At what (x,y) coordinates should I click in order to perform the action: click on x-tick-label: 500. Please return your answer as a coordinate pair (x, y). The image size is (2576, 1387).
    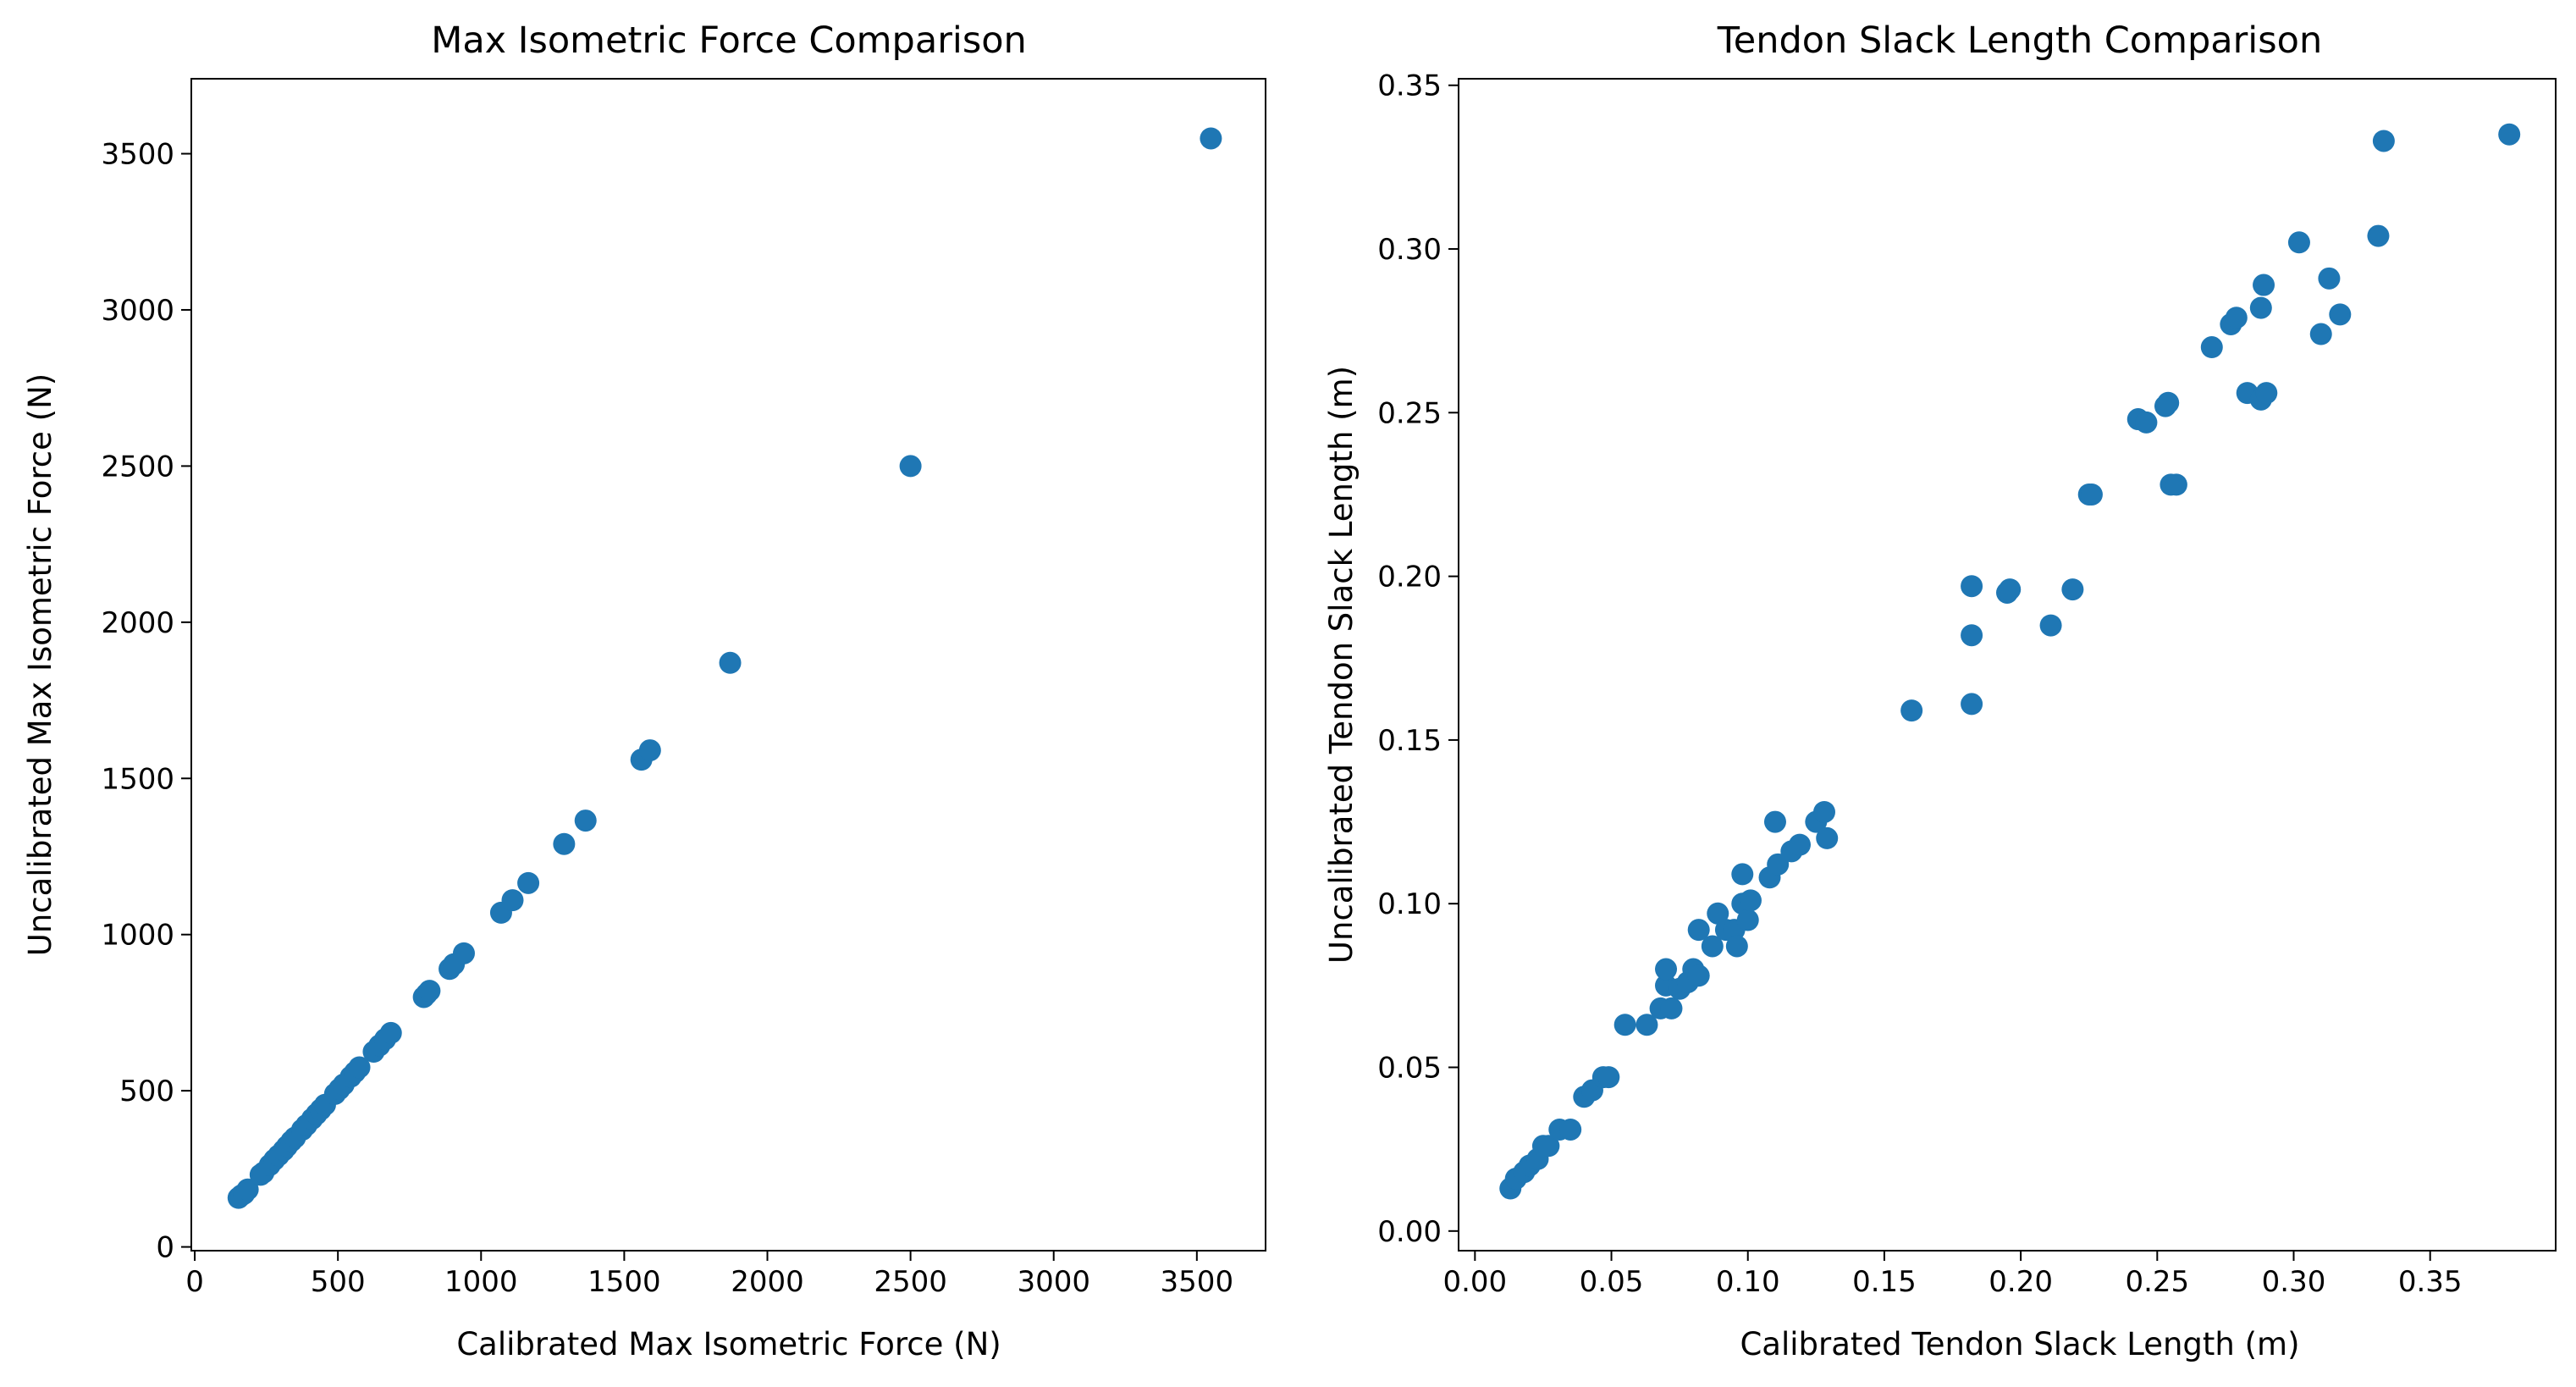
    Looking at the image, I should click on (339, 1282).